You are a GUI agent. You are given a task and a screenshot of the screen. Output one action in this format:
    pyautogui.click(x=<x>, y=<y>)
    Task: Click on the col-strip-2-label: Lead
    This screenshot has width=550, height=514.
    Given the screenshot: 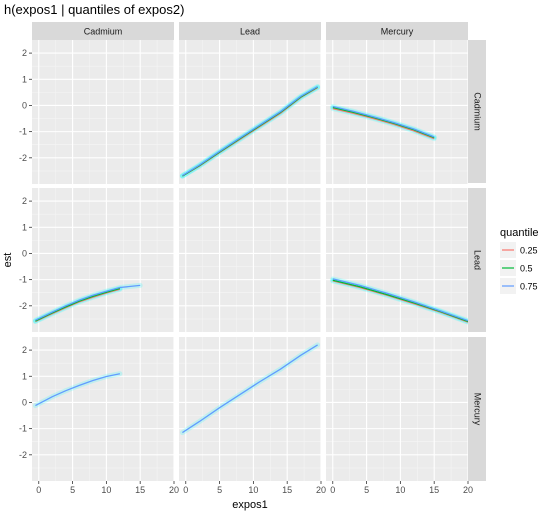 What is the action you would take?
    pyautogui.click(x=250, y=32)
    